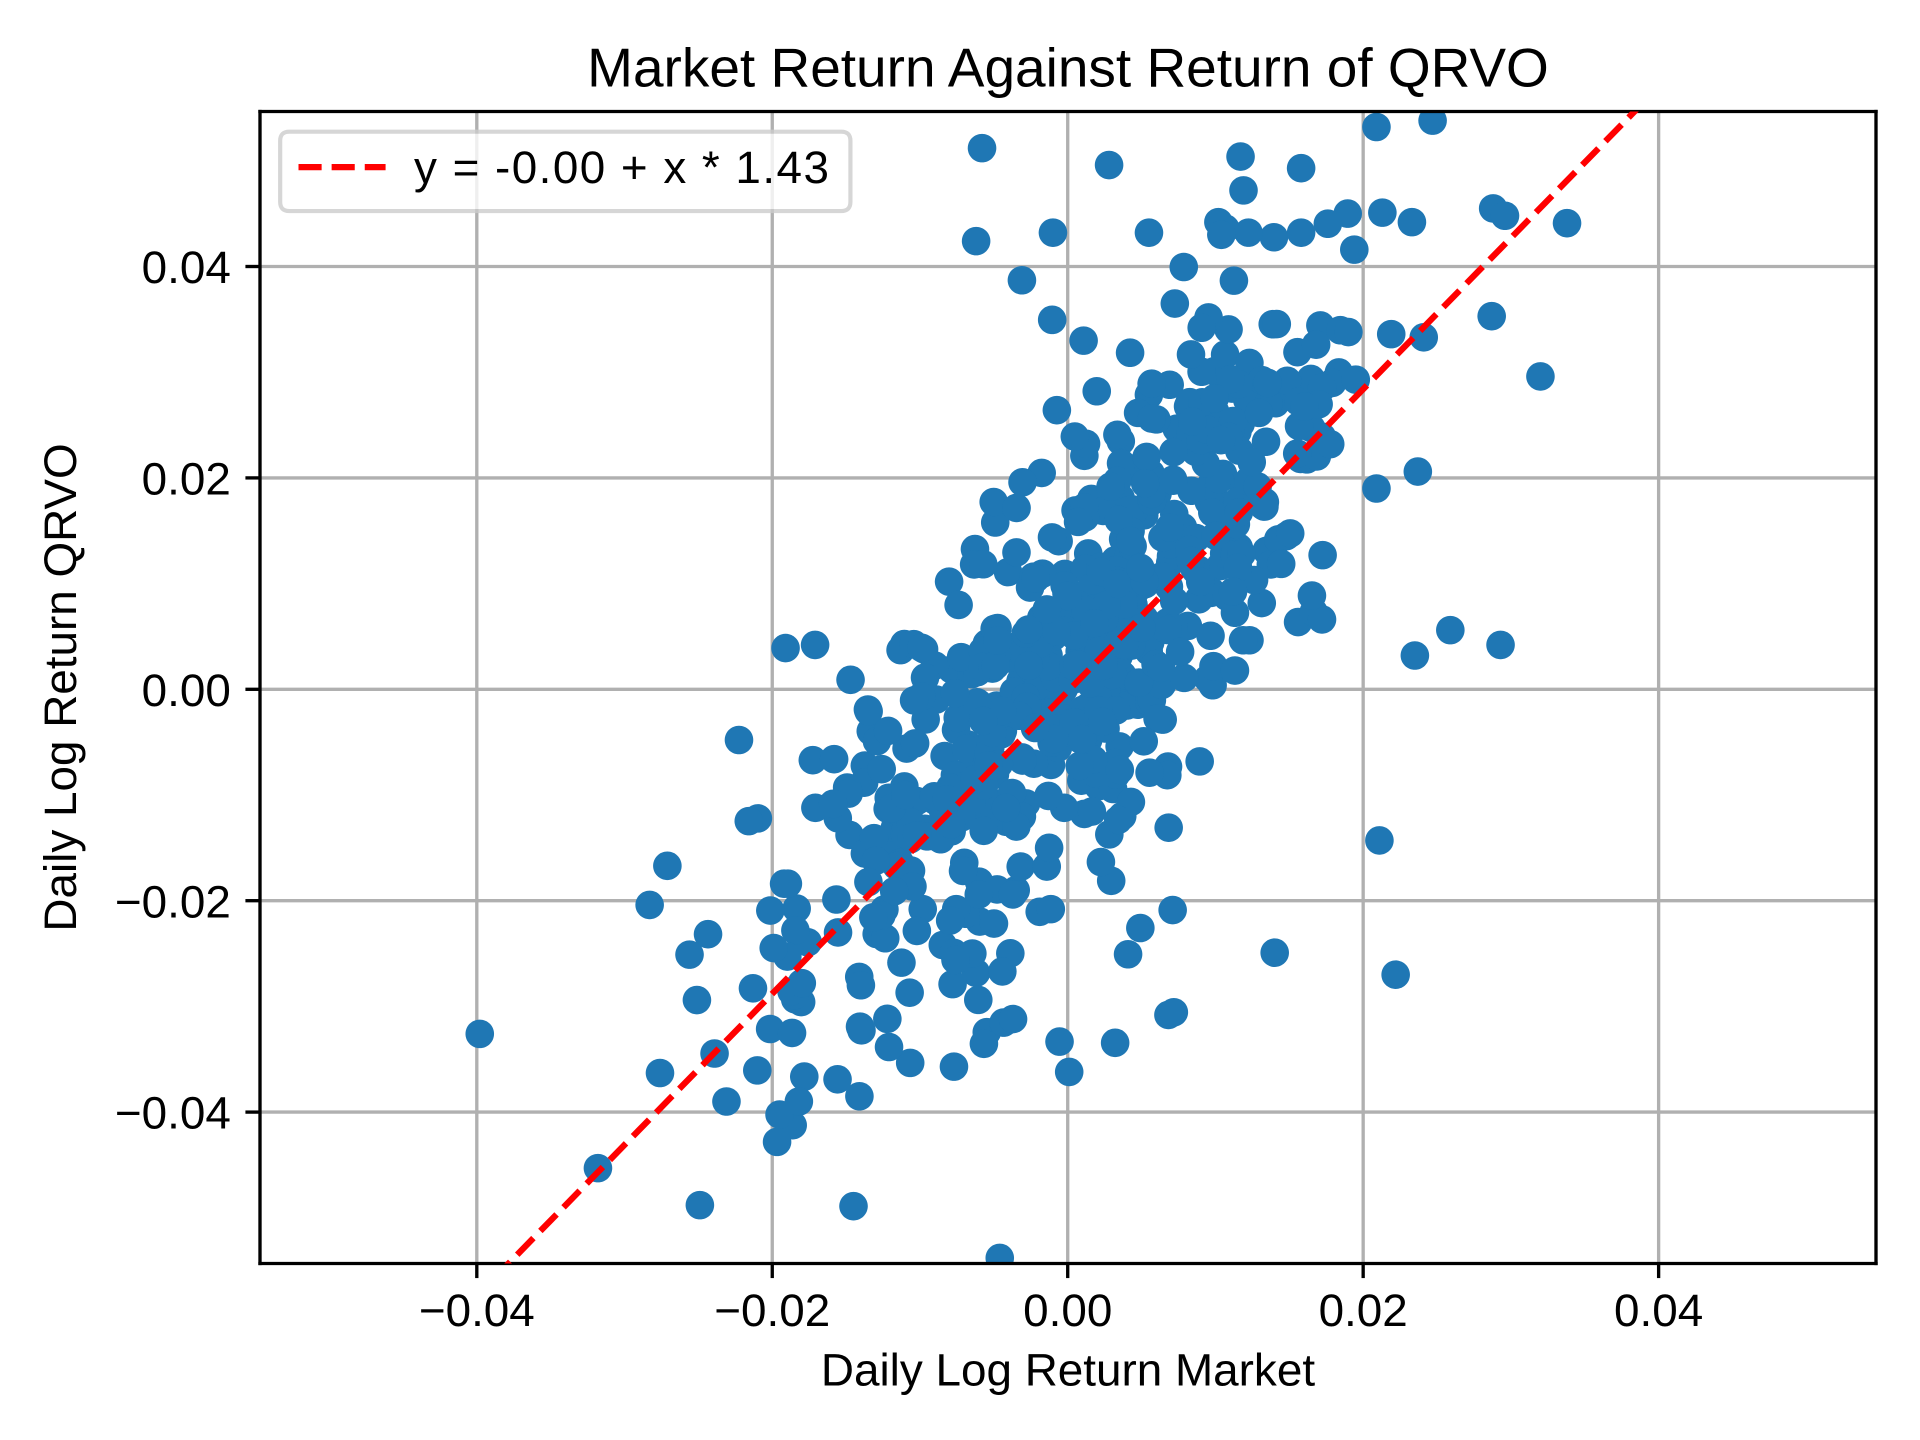 This screenshot has height=1440, width=1920. I want to click on svg-text: Daily Log Return QRVO, so click(60, 687).